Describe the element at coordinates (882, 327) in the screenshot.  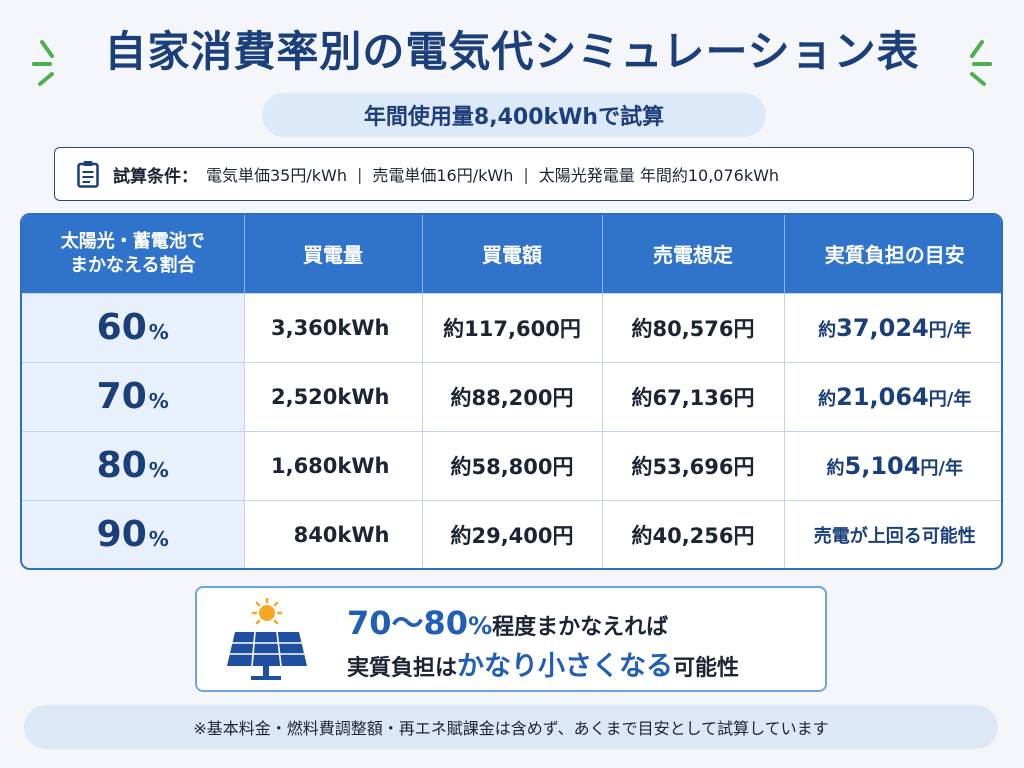
I see `burden-amount: 37,024` at that location.